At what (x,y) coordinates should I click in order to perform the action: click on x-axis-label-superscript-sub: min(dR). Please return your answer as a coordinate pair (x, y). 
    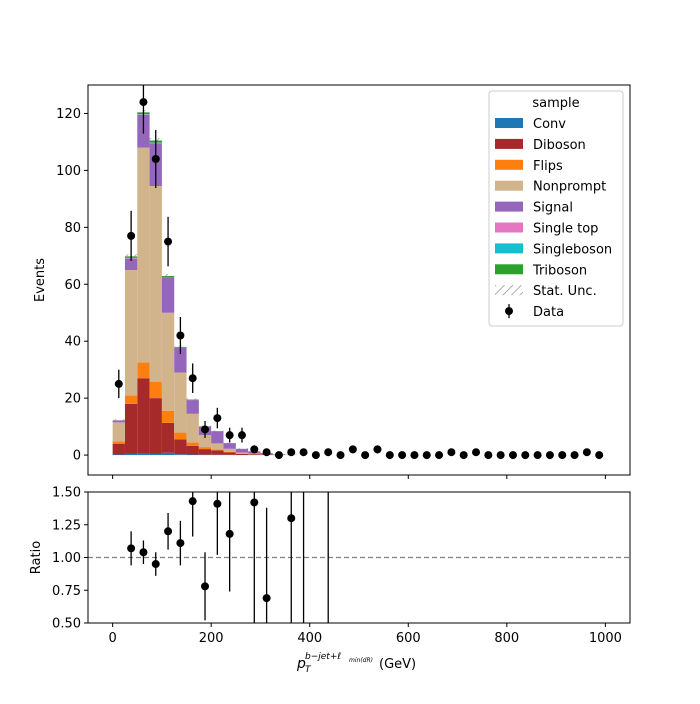
    Looking at the image, I should click on (361, 660).